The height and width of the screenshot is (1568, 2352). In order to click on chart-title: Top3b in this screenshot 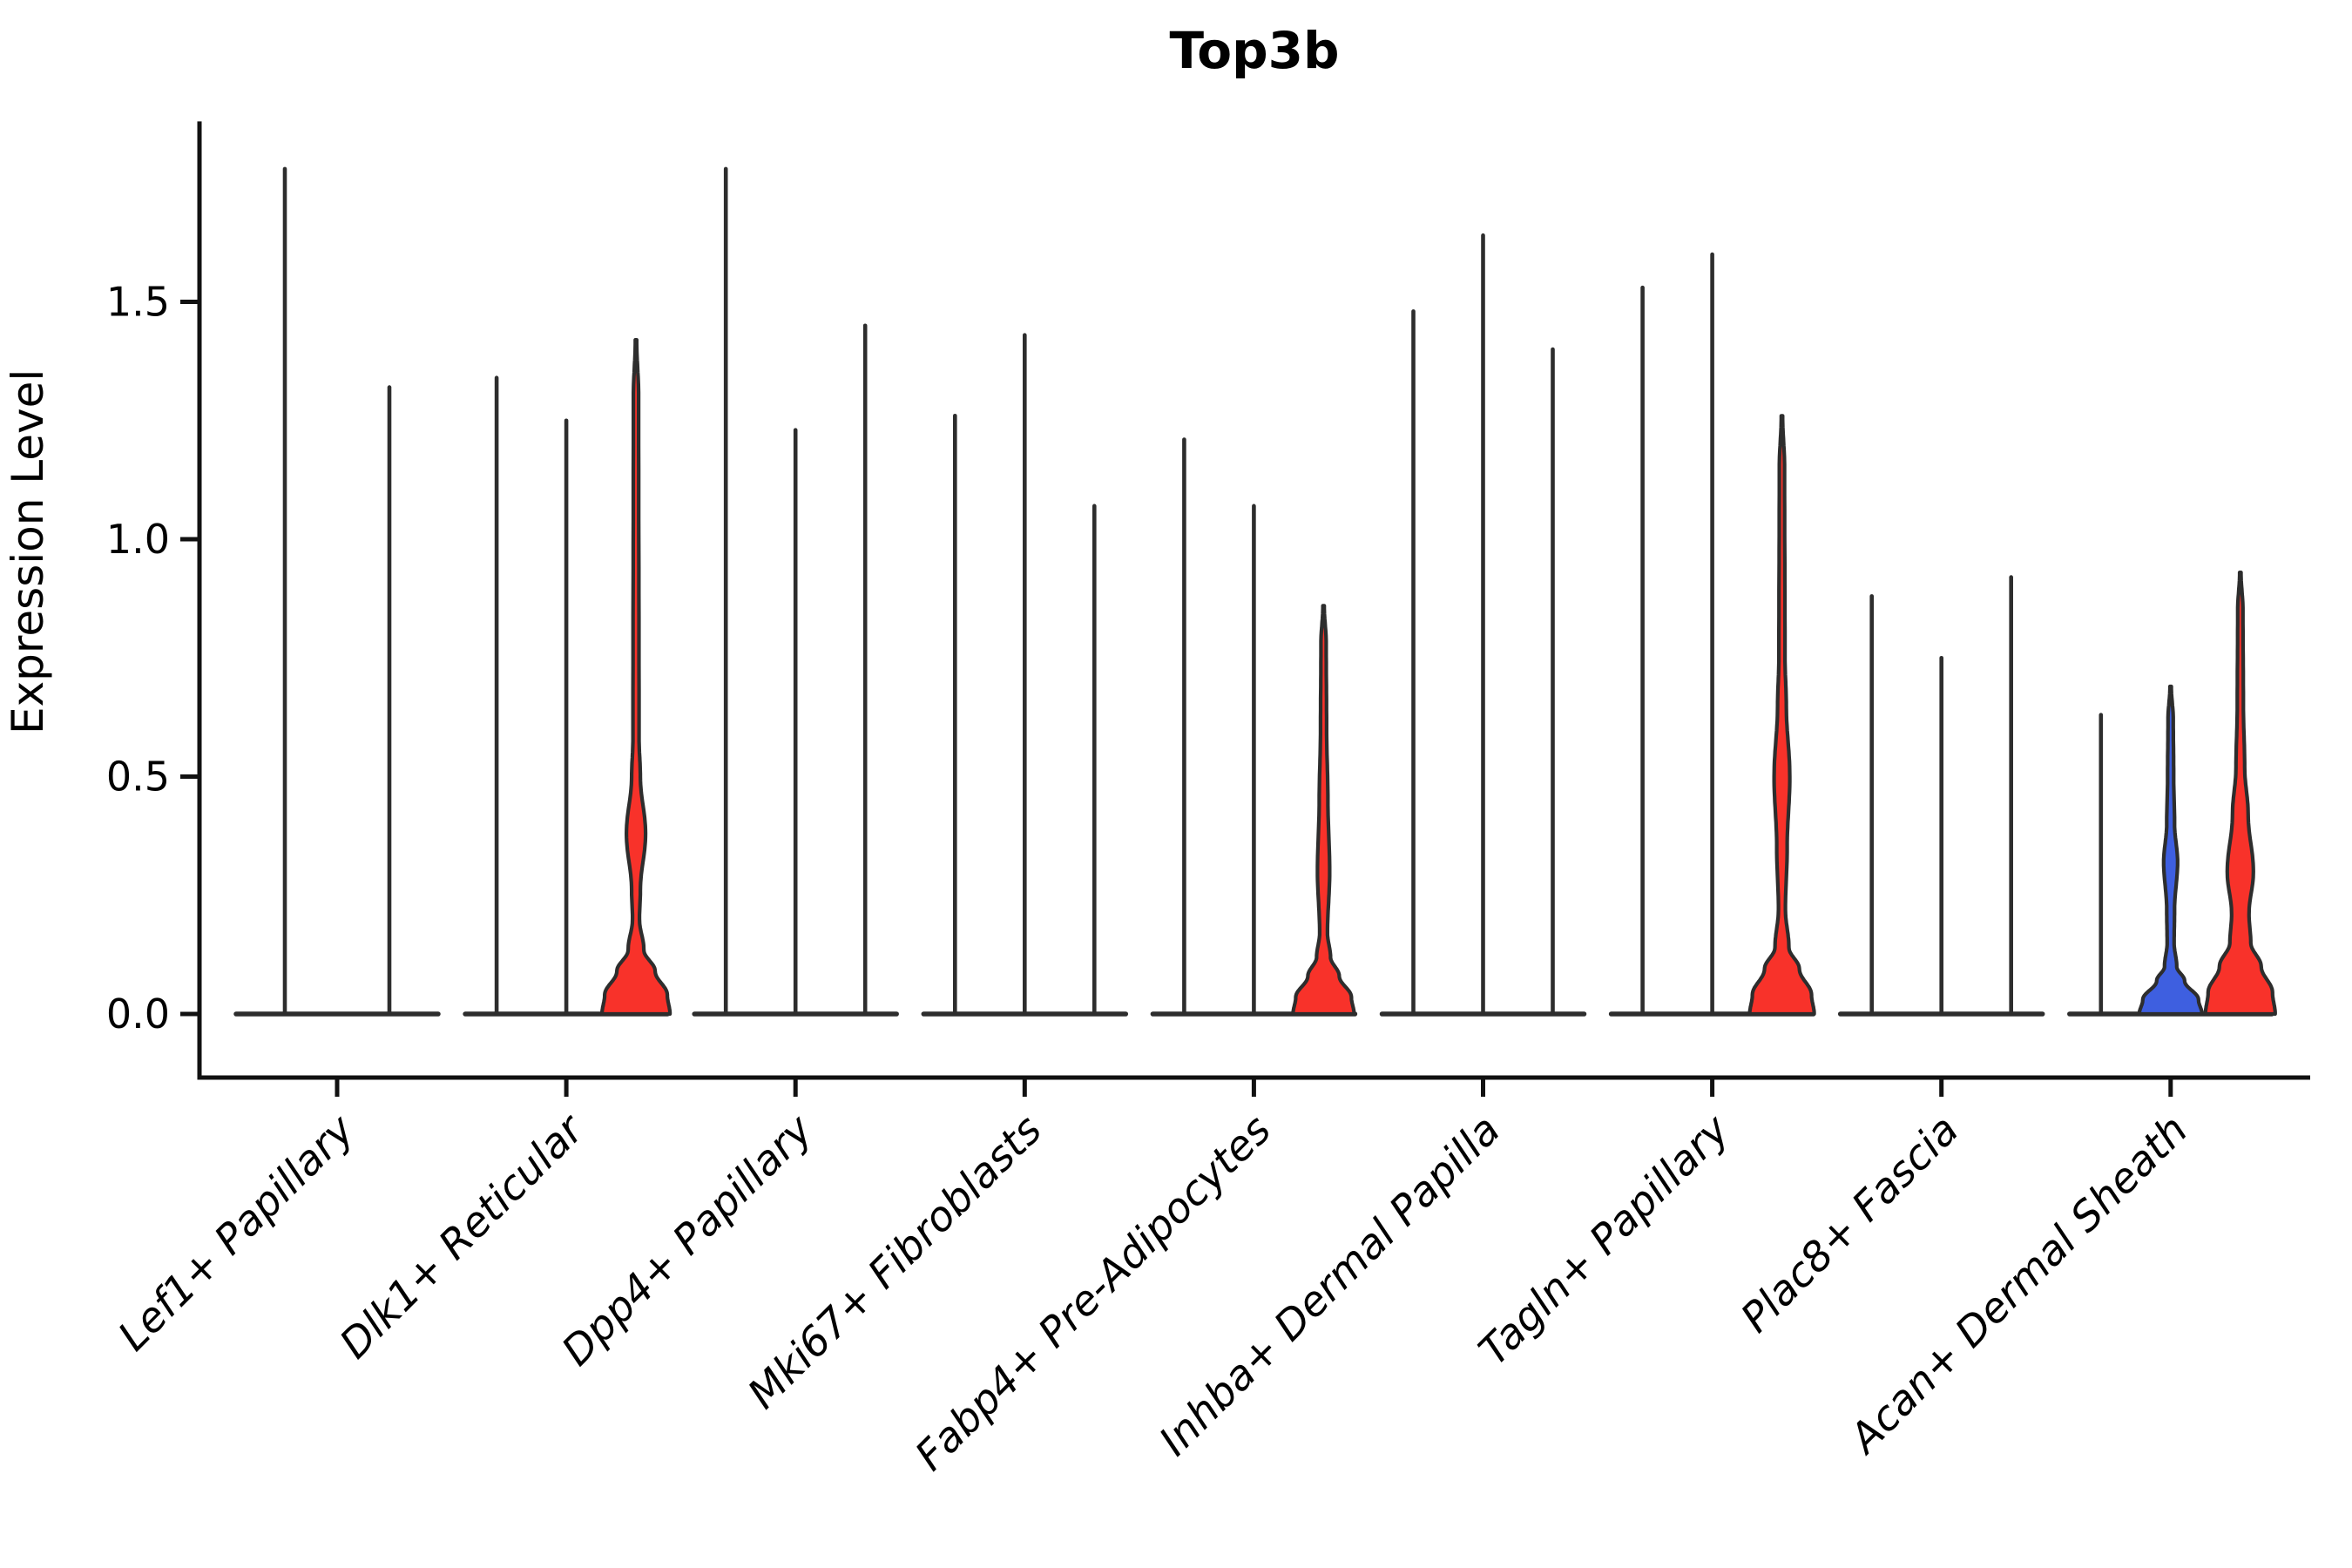, I will do `click(1254, 50)`.